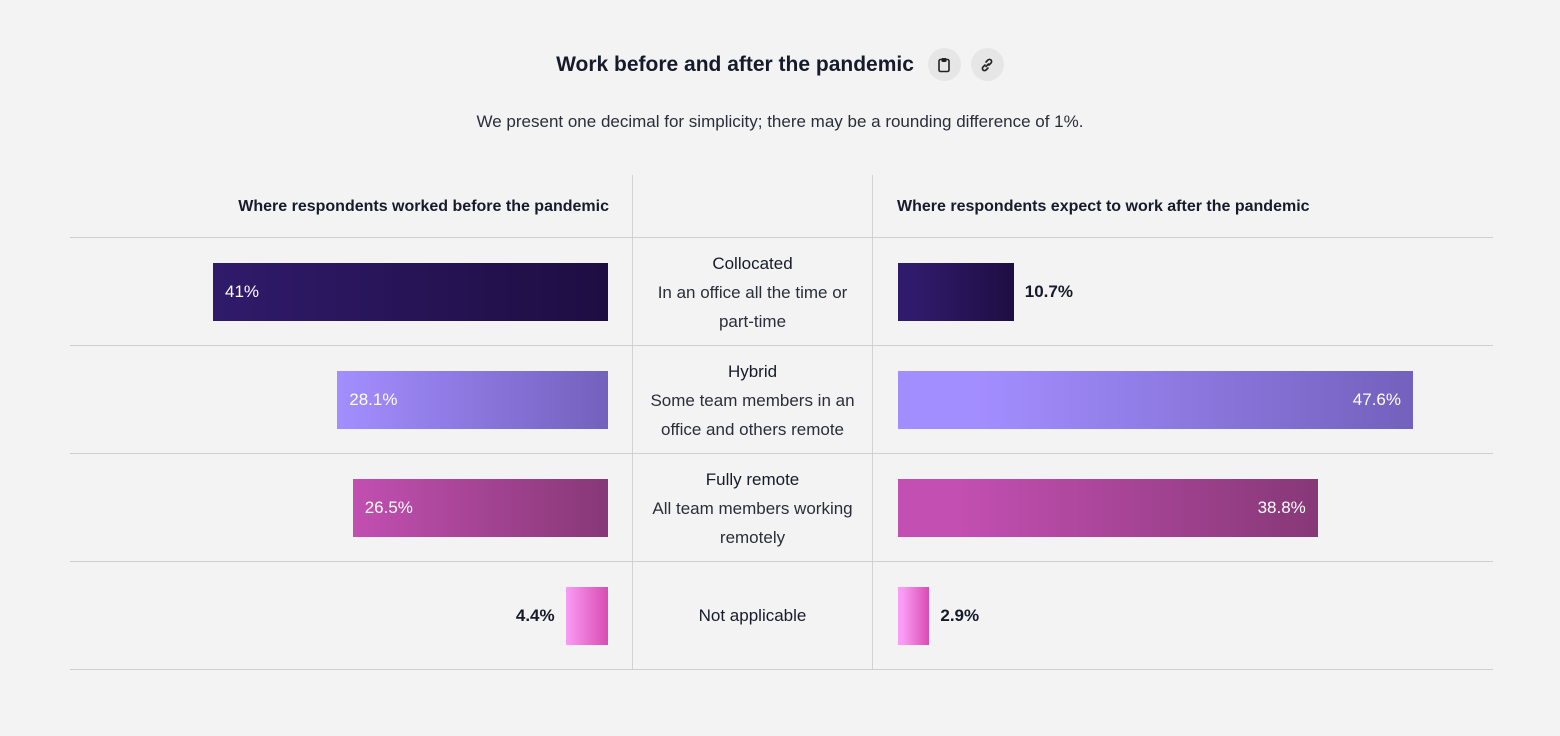 Image resolution: width=1560 pixels, height=736 pixels. I want to click on chart-header: Work before and after the pandemic, so click(780, 64).